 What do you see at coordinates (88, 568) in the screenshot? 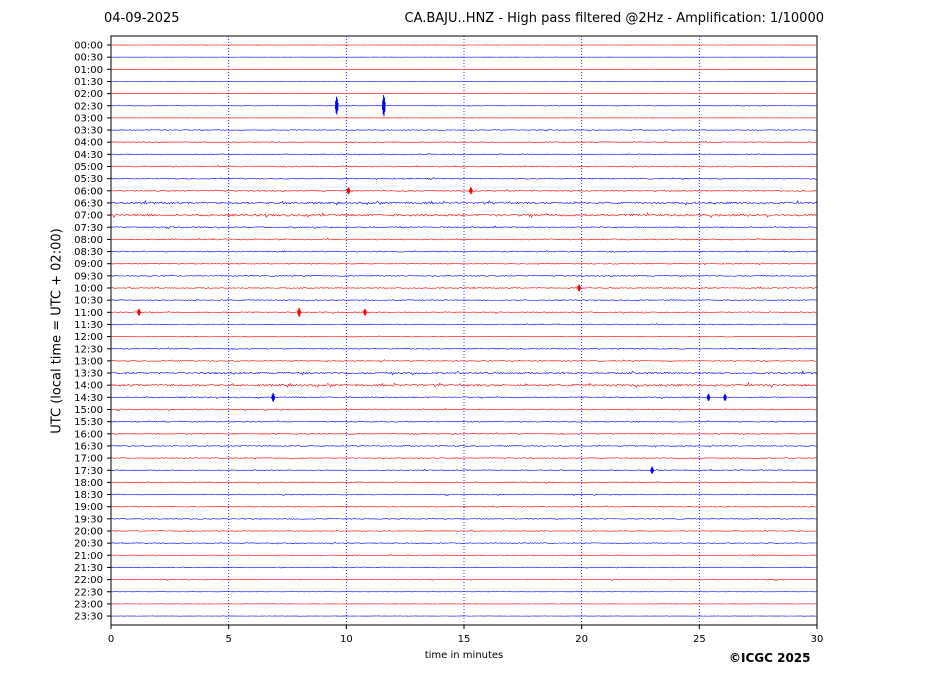
I see `y-tick-label: 21:30` at bounding box center [88, 568].